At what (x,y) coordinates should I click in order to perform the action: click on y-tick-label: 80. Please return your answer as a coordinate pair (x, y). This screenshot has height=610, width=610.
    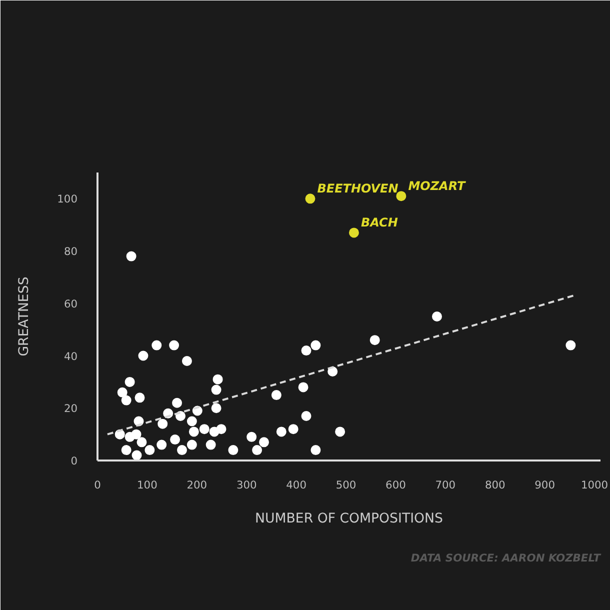
    Looking at the image, I should click on (71, 251).